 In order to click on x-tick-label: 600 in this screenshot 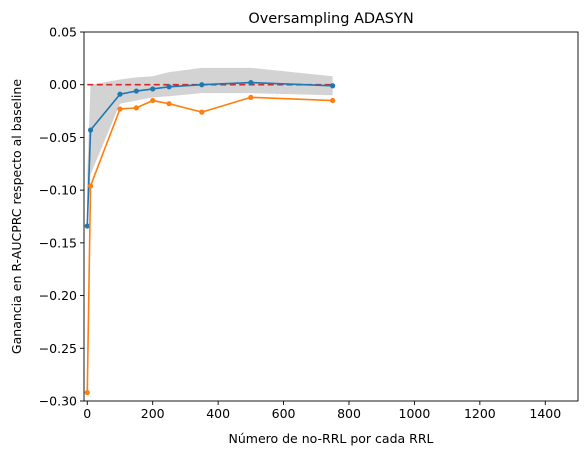, I will do `click(284, 413)`.